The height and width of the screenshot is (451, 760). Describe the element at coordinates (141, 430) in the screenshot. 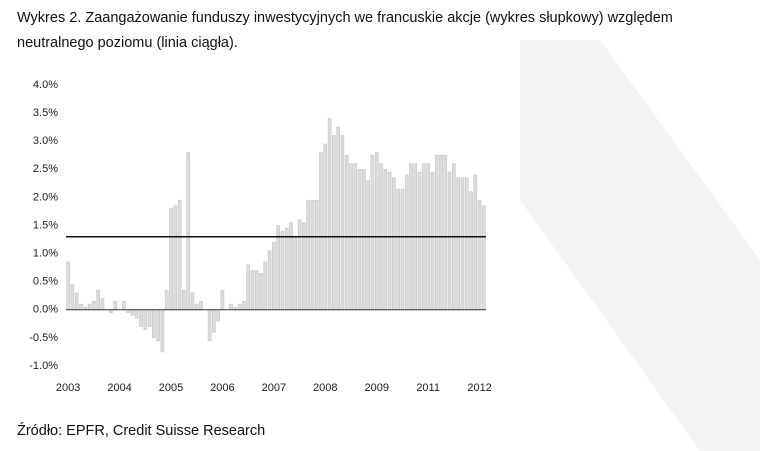

I see `source: Źródło: EPFR, Credit Suisse Research` at that location.